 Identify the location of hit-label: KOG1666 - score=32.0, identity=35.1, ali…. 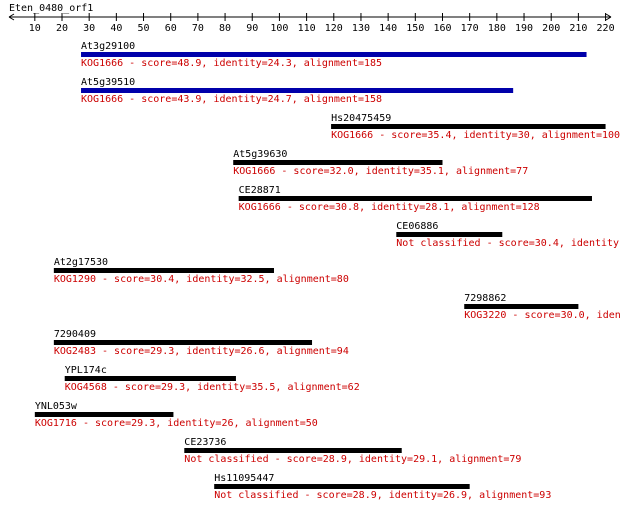
(380, 171).